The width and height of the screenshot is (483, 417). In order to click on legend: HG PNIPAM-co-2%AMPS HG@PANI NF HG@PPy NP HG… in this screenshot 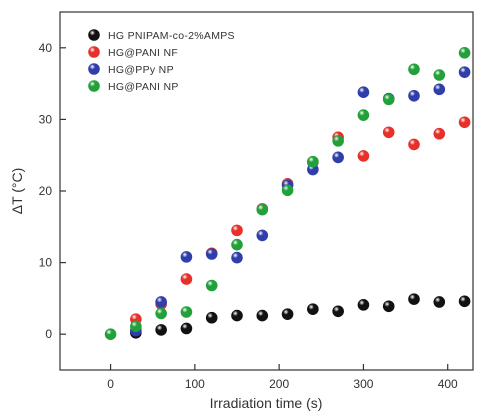, I will do `click(161, 61)`.